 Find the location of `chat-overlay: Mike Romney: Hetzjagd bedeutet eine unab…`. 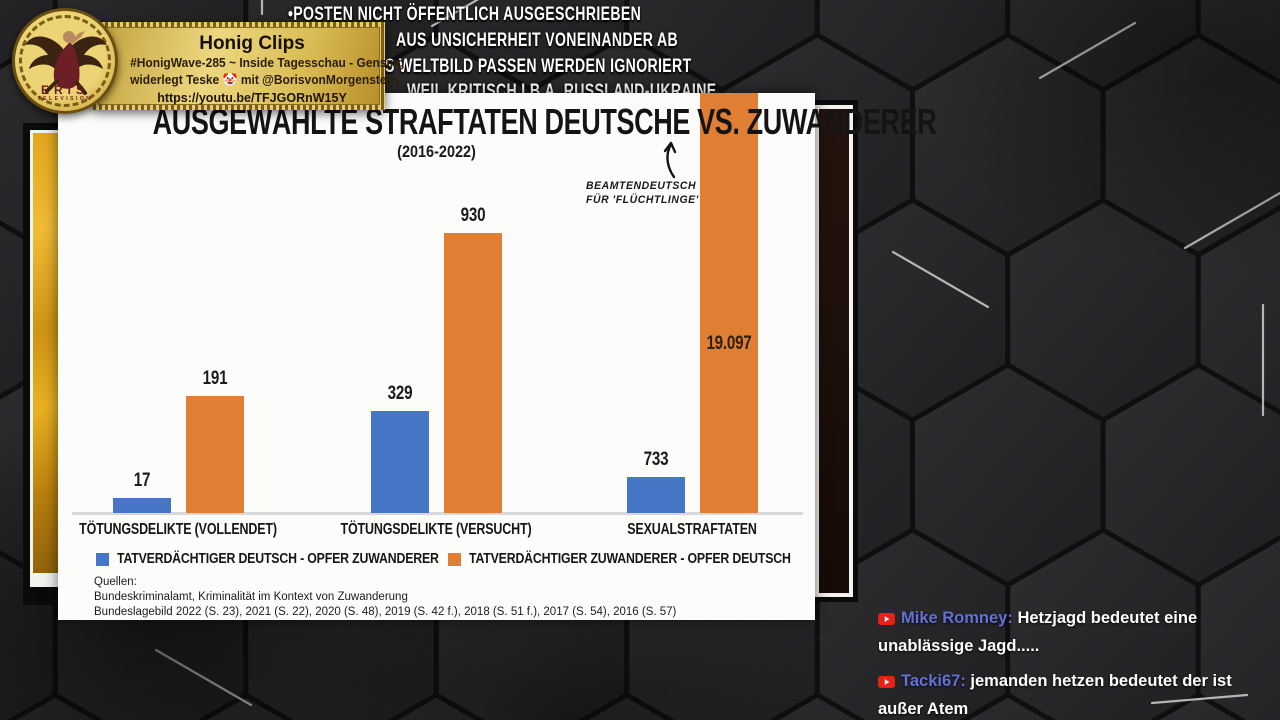

chat-overlay: Mike Romney: Hetzjagd bedeutet eine unab… is located at coordinates (1078, 662).